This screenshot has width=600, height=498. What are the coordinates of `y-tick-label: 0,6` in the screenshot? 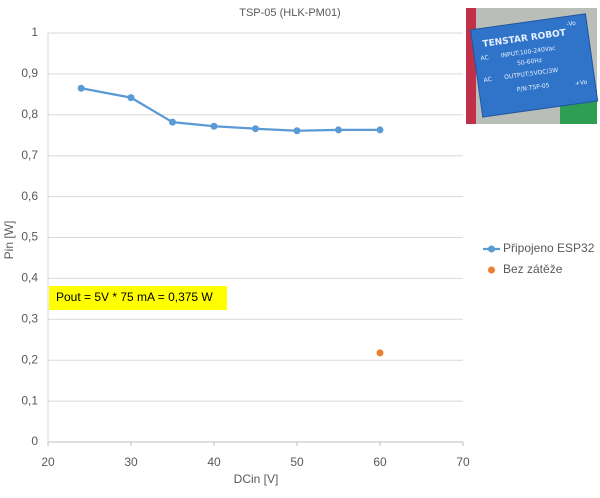 It's located at (29, 196).